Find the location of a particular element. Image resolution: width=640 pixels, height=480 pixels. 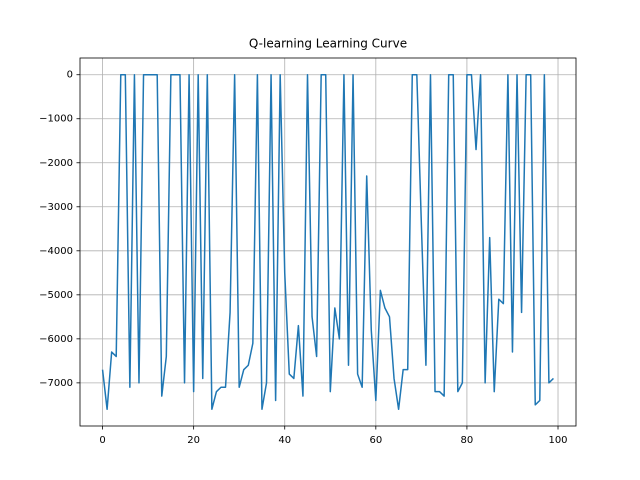

x-tick-label: 100 is located at coordinates (557, 440).